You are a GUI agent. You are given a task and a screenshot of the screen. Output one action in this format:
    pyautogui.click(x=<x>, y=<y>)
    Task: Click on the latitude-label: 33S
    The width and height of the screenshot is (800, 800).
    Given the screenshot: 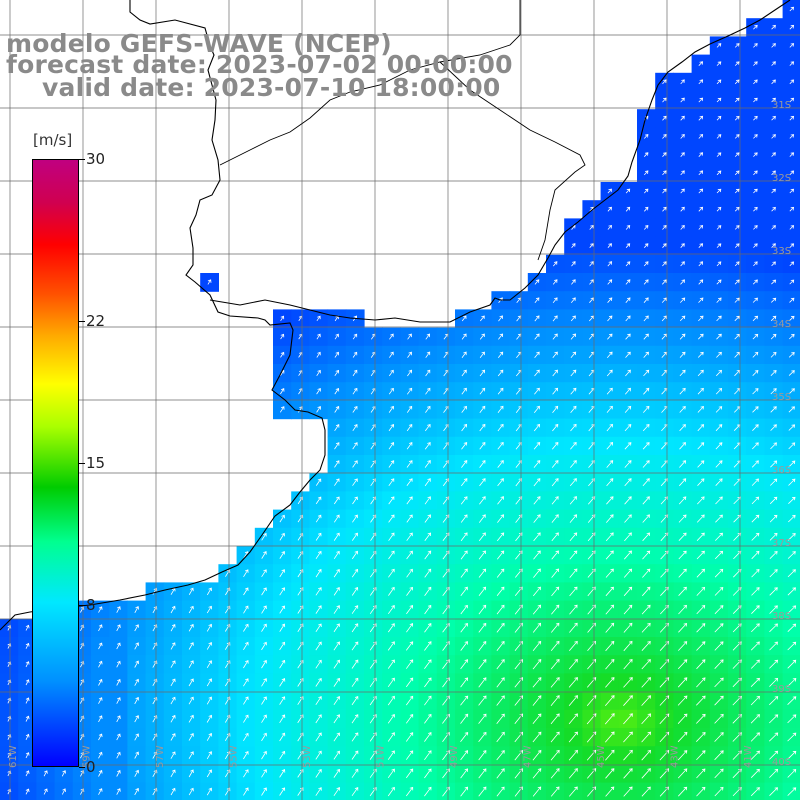 What is the action you would take?
    pyautogui.click(x=781, y=251)
    